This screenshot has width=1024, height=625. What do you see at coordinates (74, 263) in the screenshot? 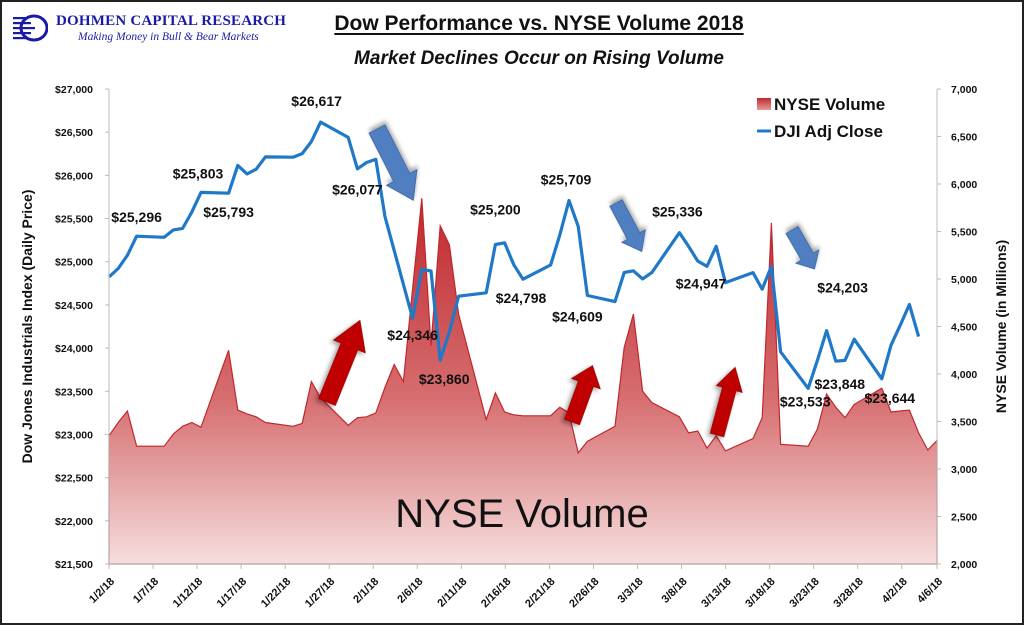
I see `left-tick-label: $25,000` at bounding box center [74, 263].